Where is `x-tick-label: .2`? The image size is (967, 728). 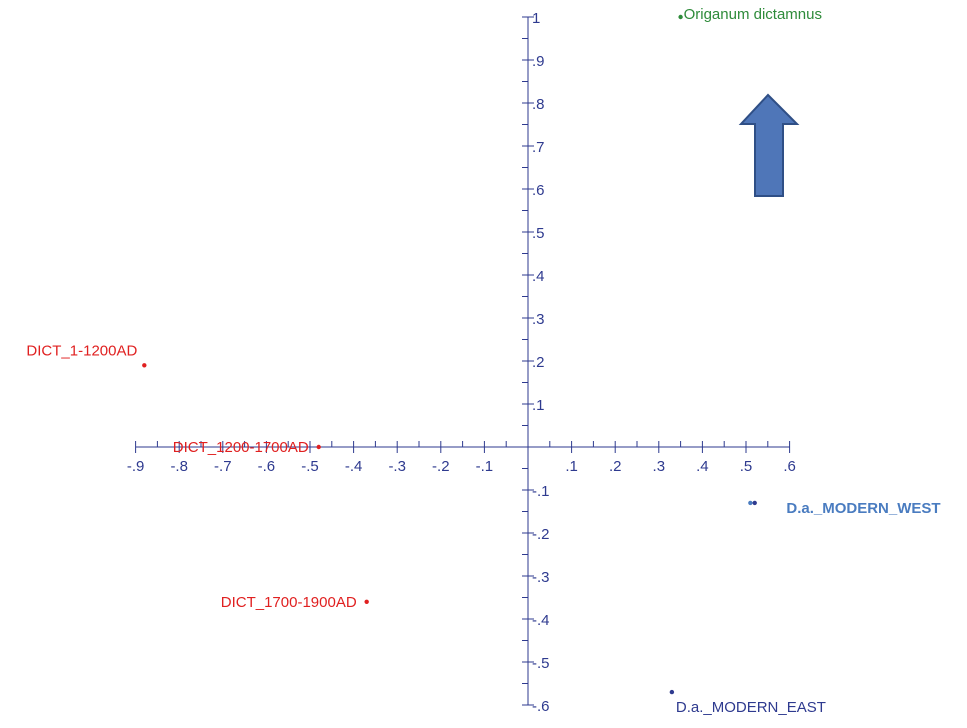 x-tick-label: .2 is located at coordinates (615, 466).